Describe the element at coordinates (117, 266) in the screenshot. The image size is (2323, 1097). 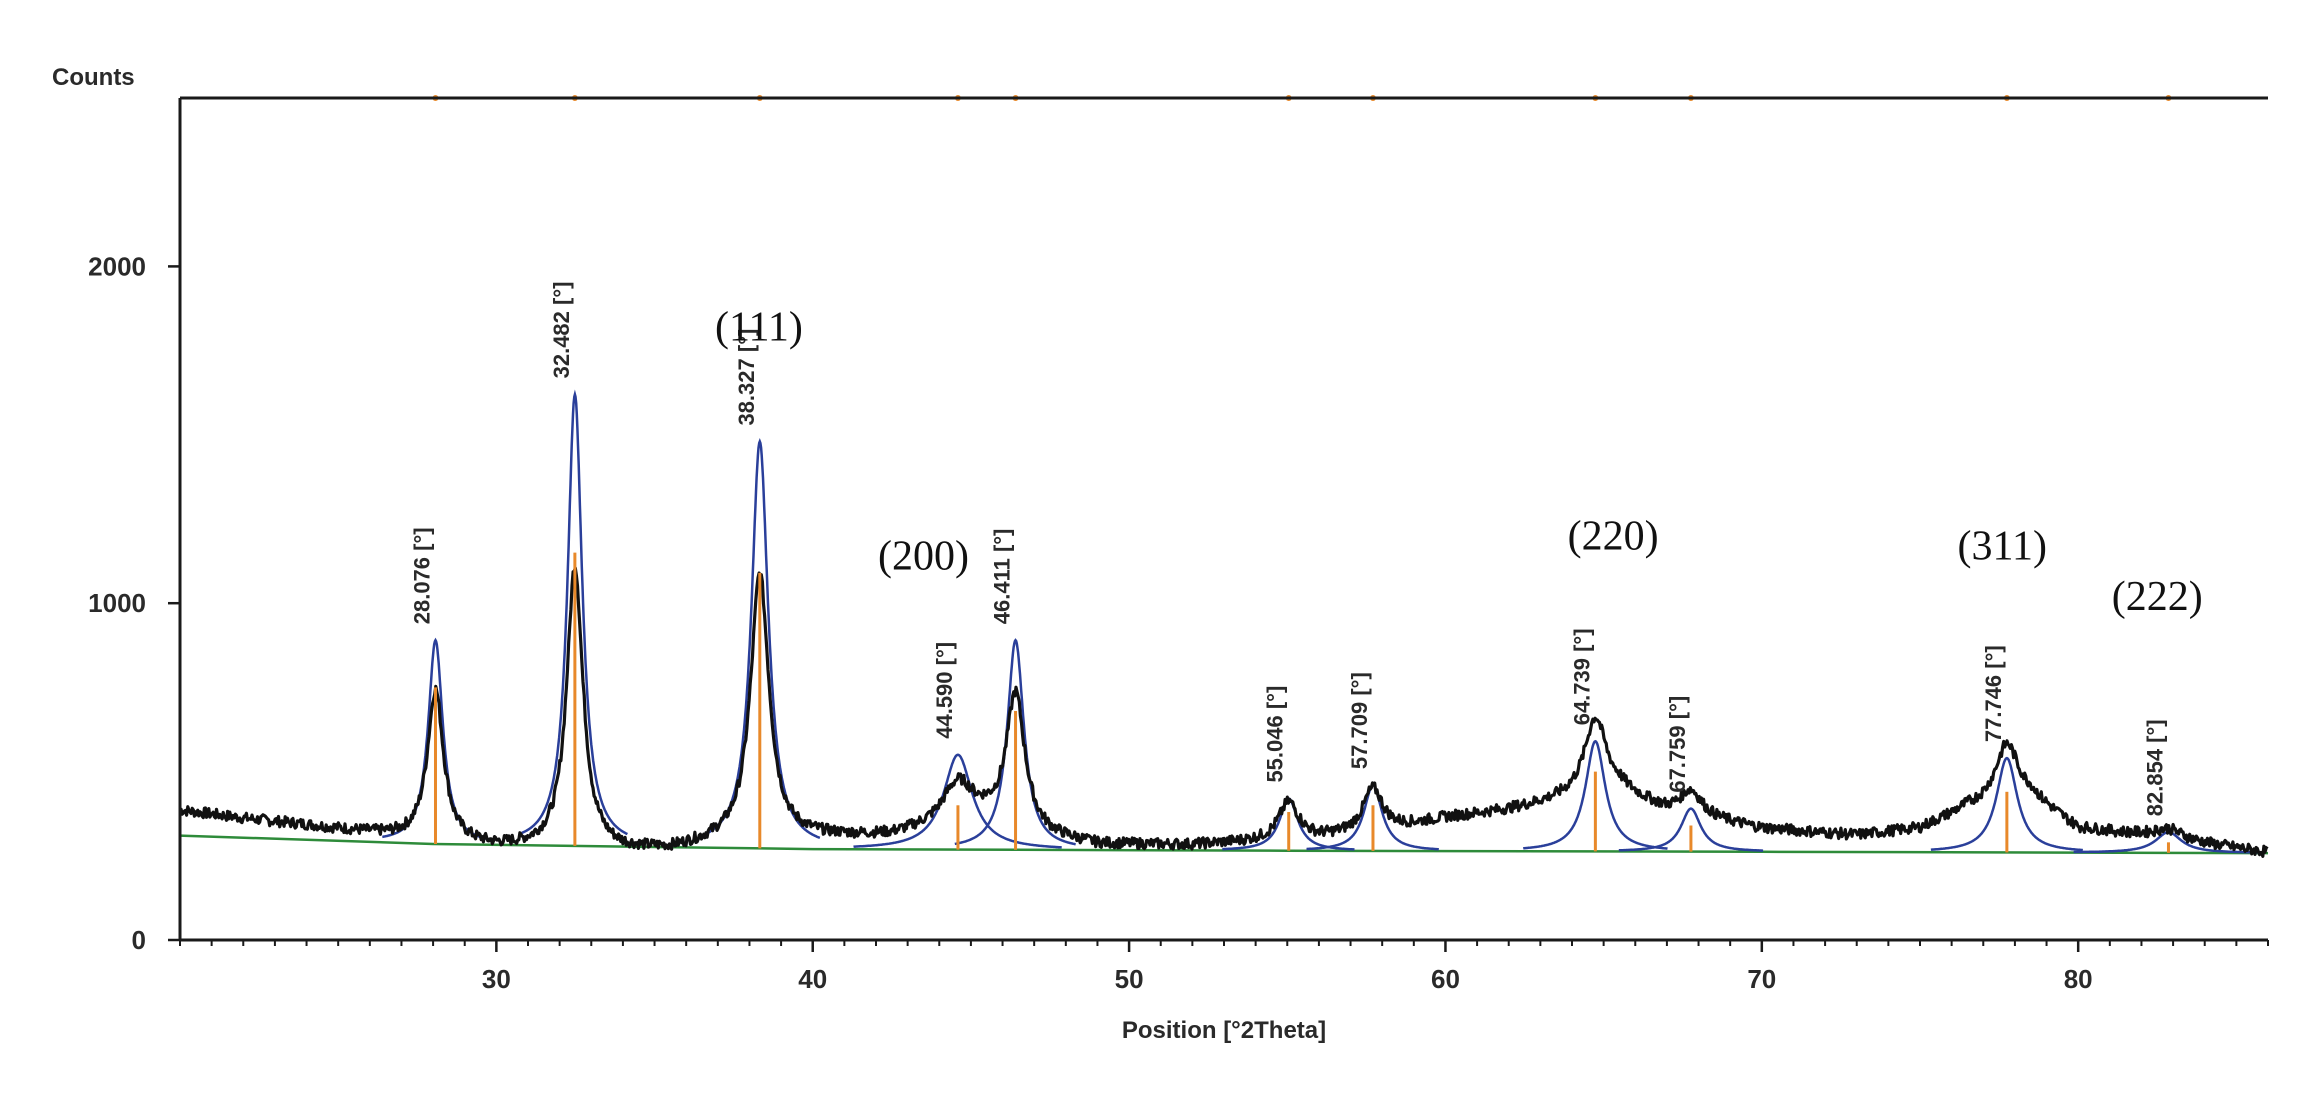
I see `y-tick-label: 2000` at that location.